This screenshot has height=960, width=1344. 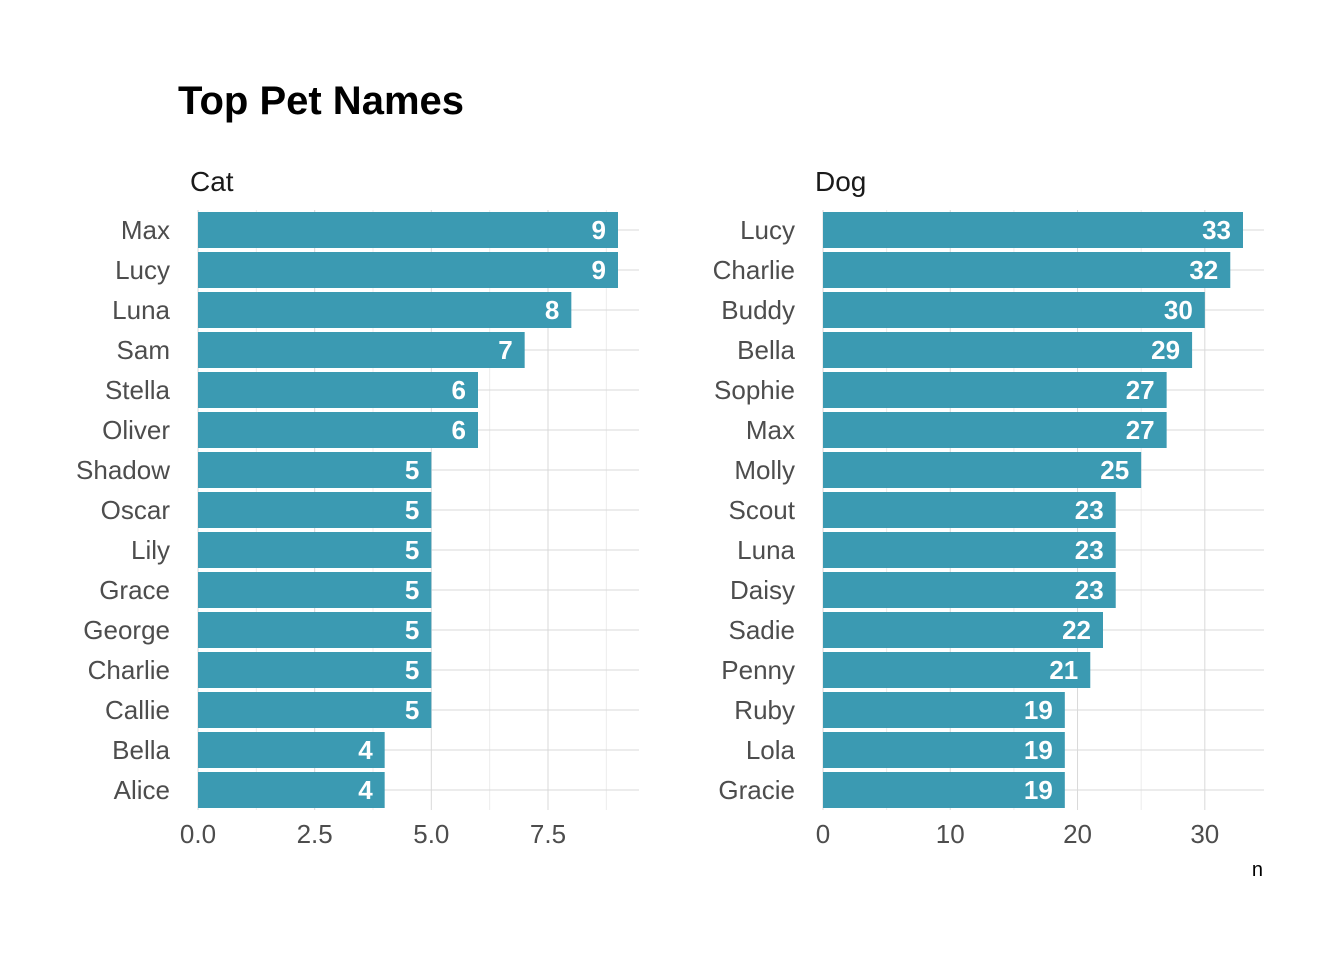 I want to click on category-label: Lola, so click(x=771, y=750).